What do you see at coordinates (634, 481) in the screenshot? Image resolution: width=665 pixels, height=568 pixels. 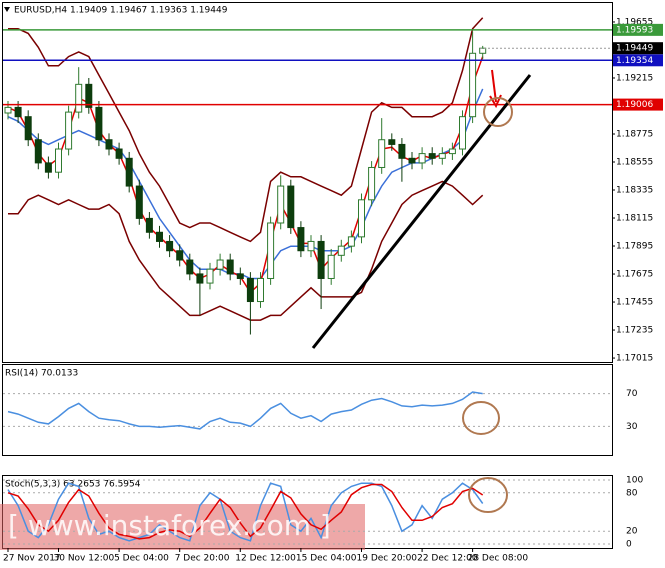 I see `y-tick-label: 100` at bounding box center [634, 481].